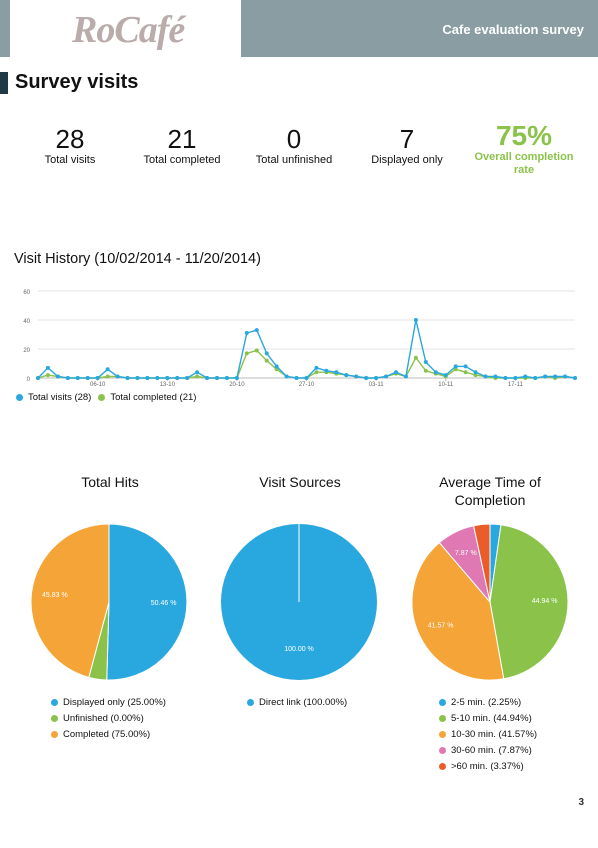  I want to click on legend-item: >60 min. (3.37%), so click(481, 766).